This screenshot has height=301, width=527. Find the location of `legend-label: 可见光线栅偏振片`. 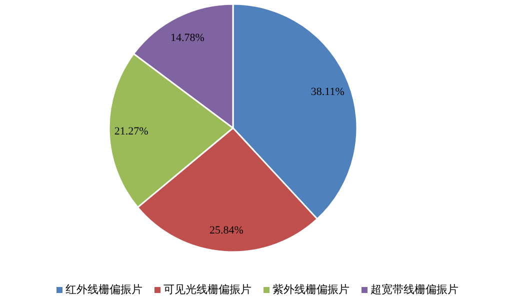

legend-label: 可见光线栅偏振片 is located at coordinates (208, 289).